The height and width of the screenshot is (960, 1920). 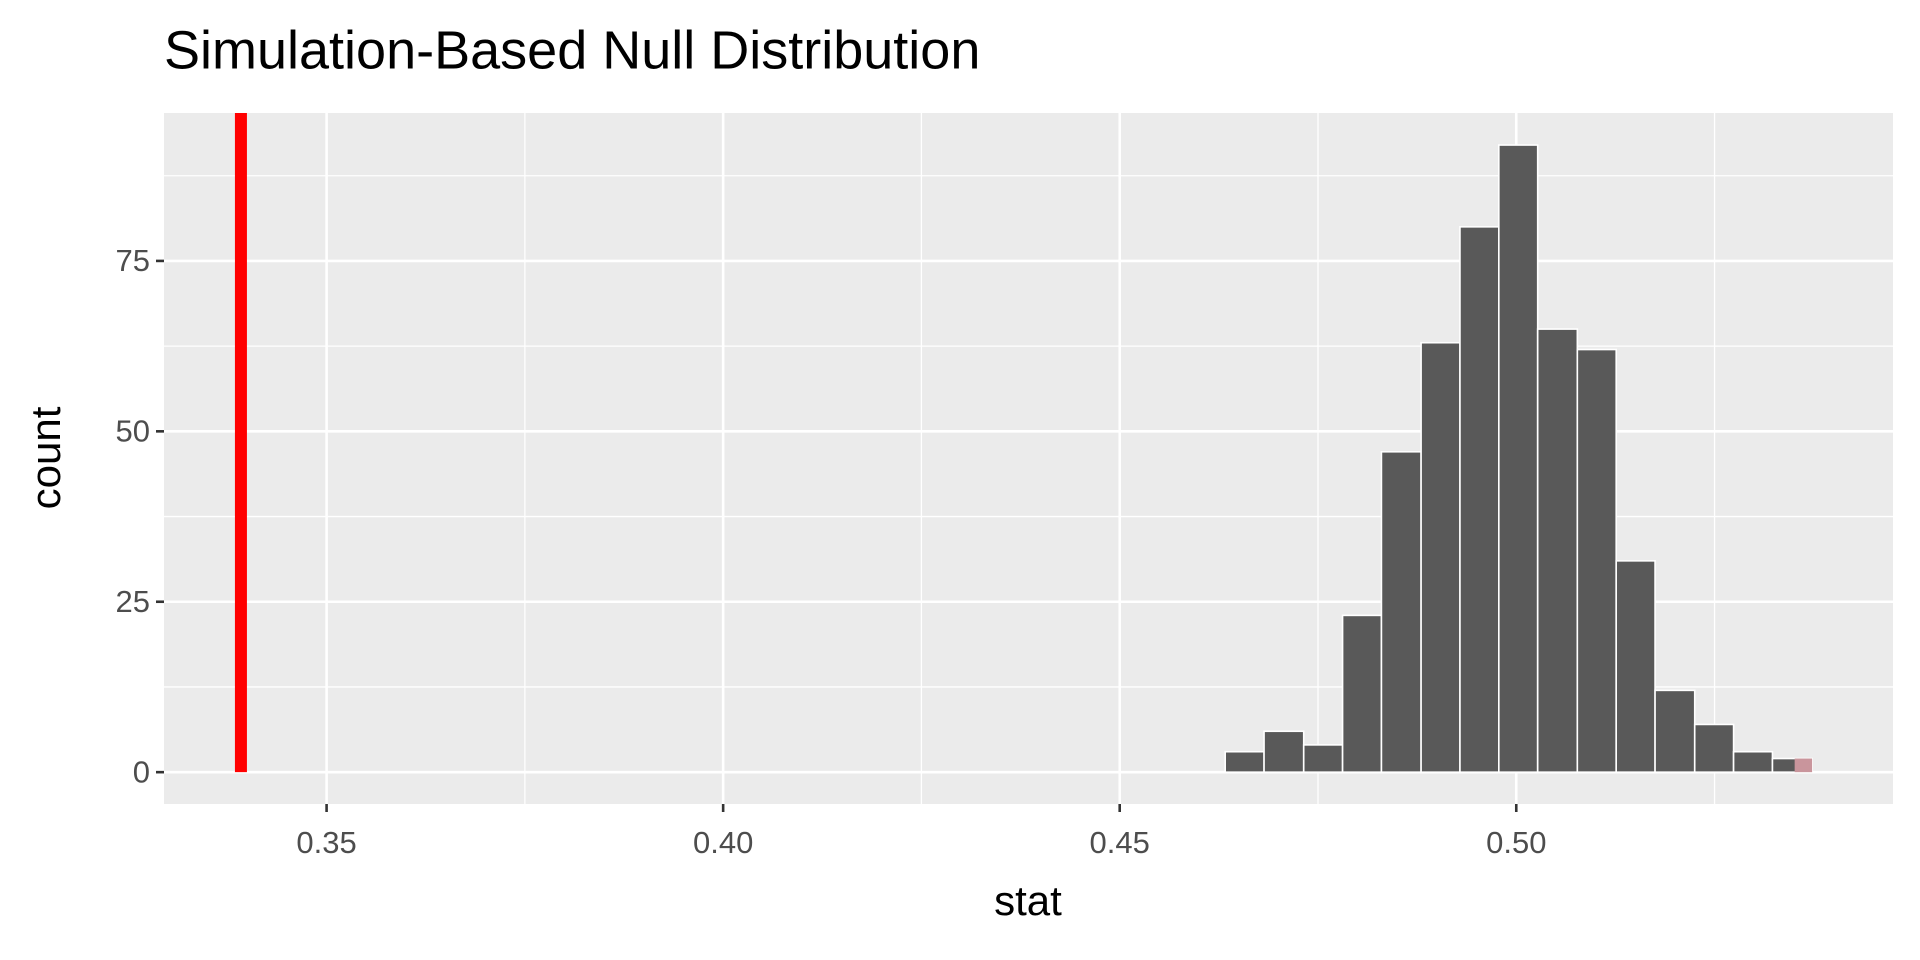 I want to click on x-tick-label: 0.45, so click(x=1120, y=842).